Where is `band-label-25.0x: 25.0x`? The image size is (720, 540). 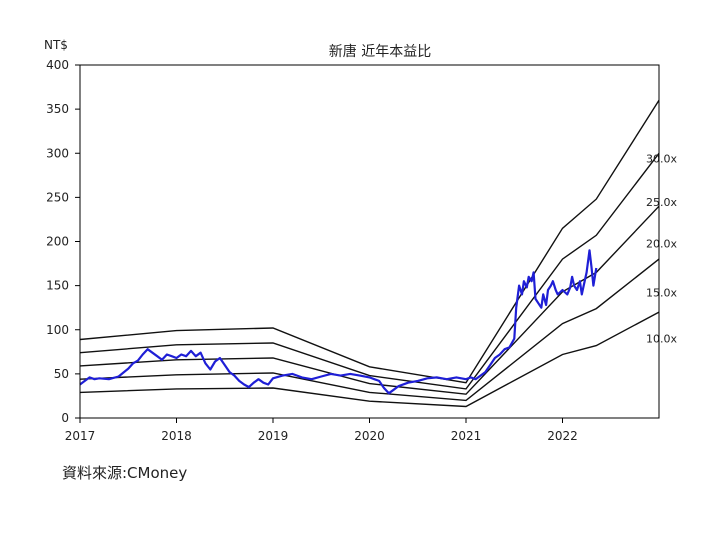 band-label-25.0x: 25.0x is located at coordinates (661, 202).